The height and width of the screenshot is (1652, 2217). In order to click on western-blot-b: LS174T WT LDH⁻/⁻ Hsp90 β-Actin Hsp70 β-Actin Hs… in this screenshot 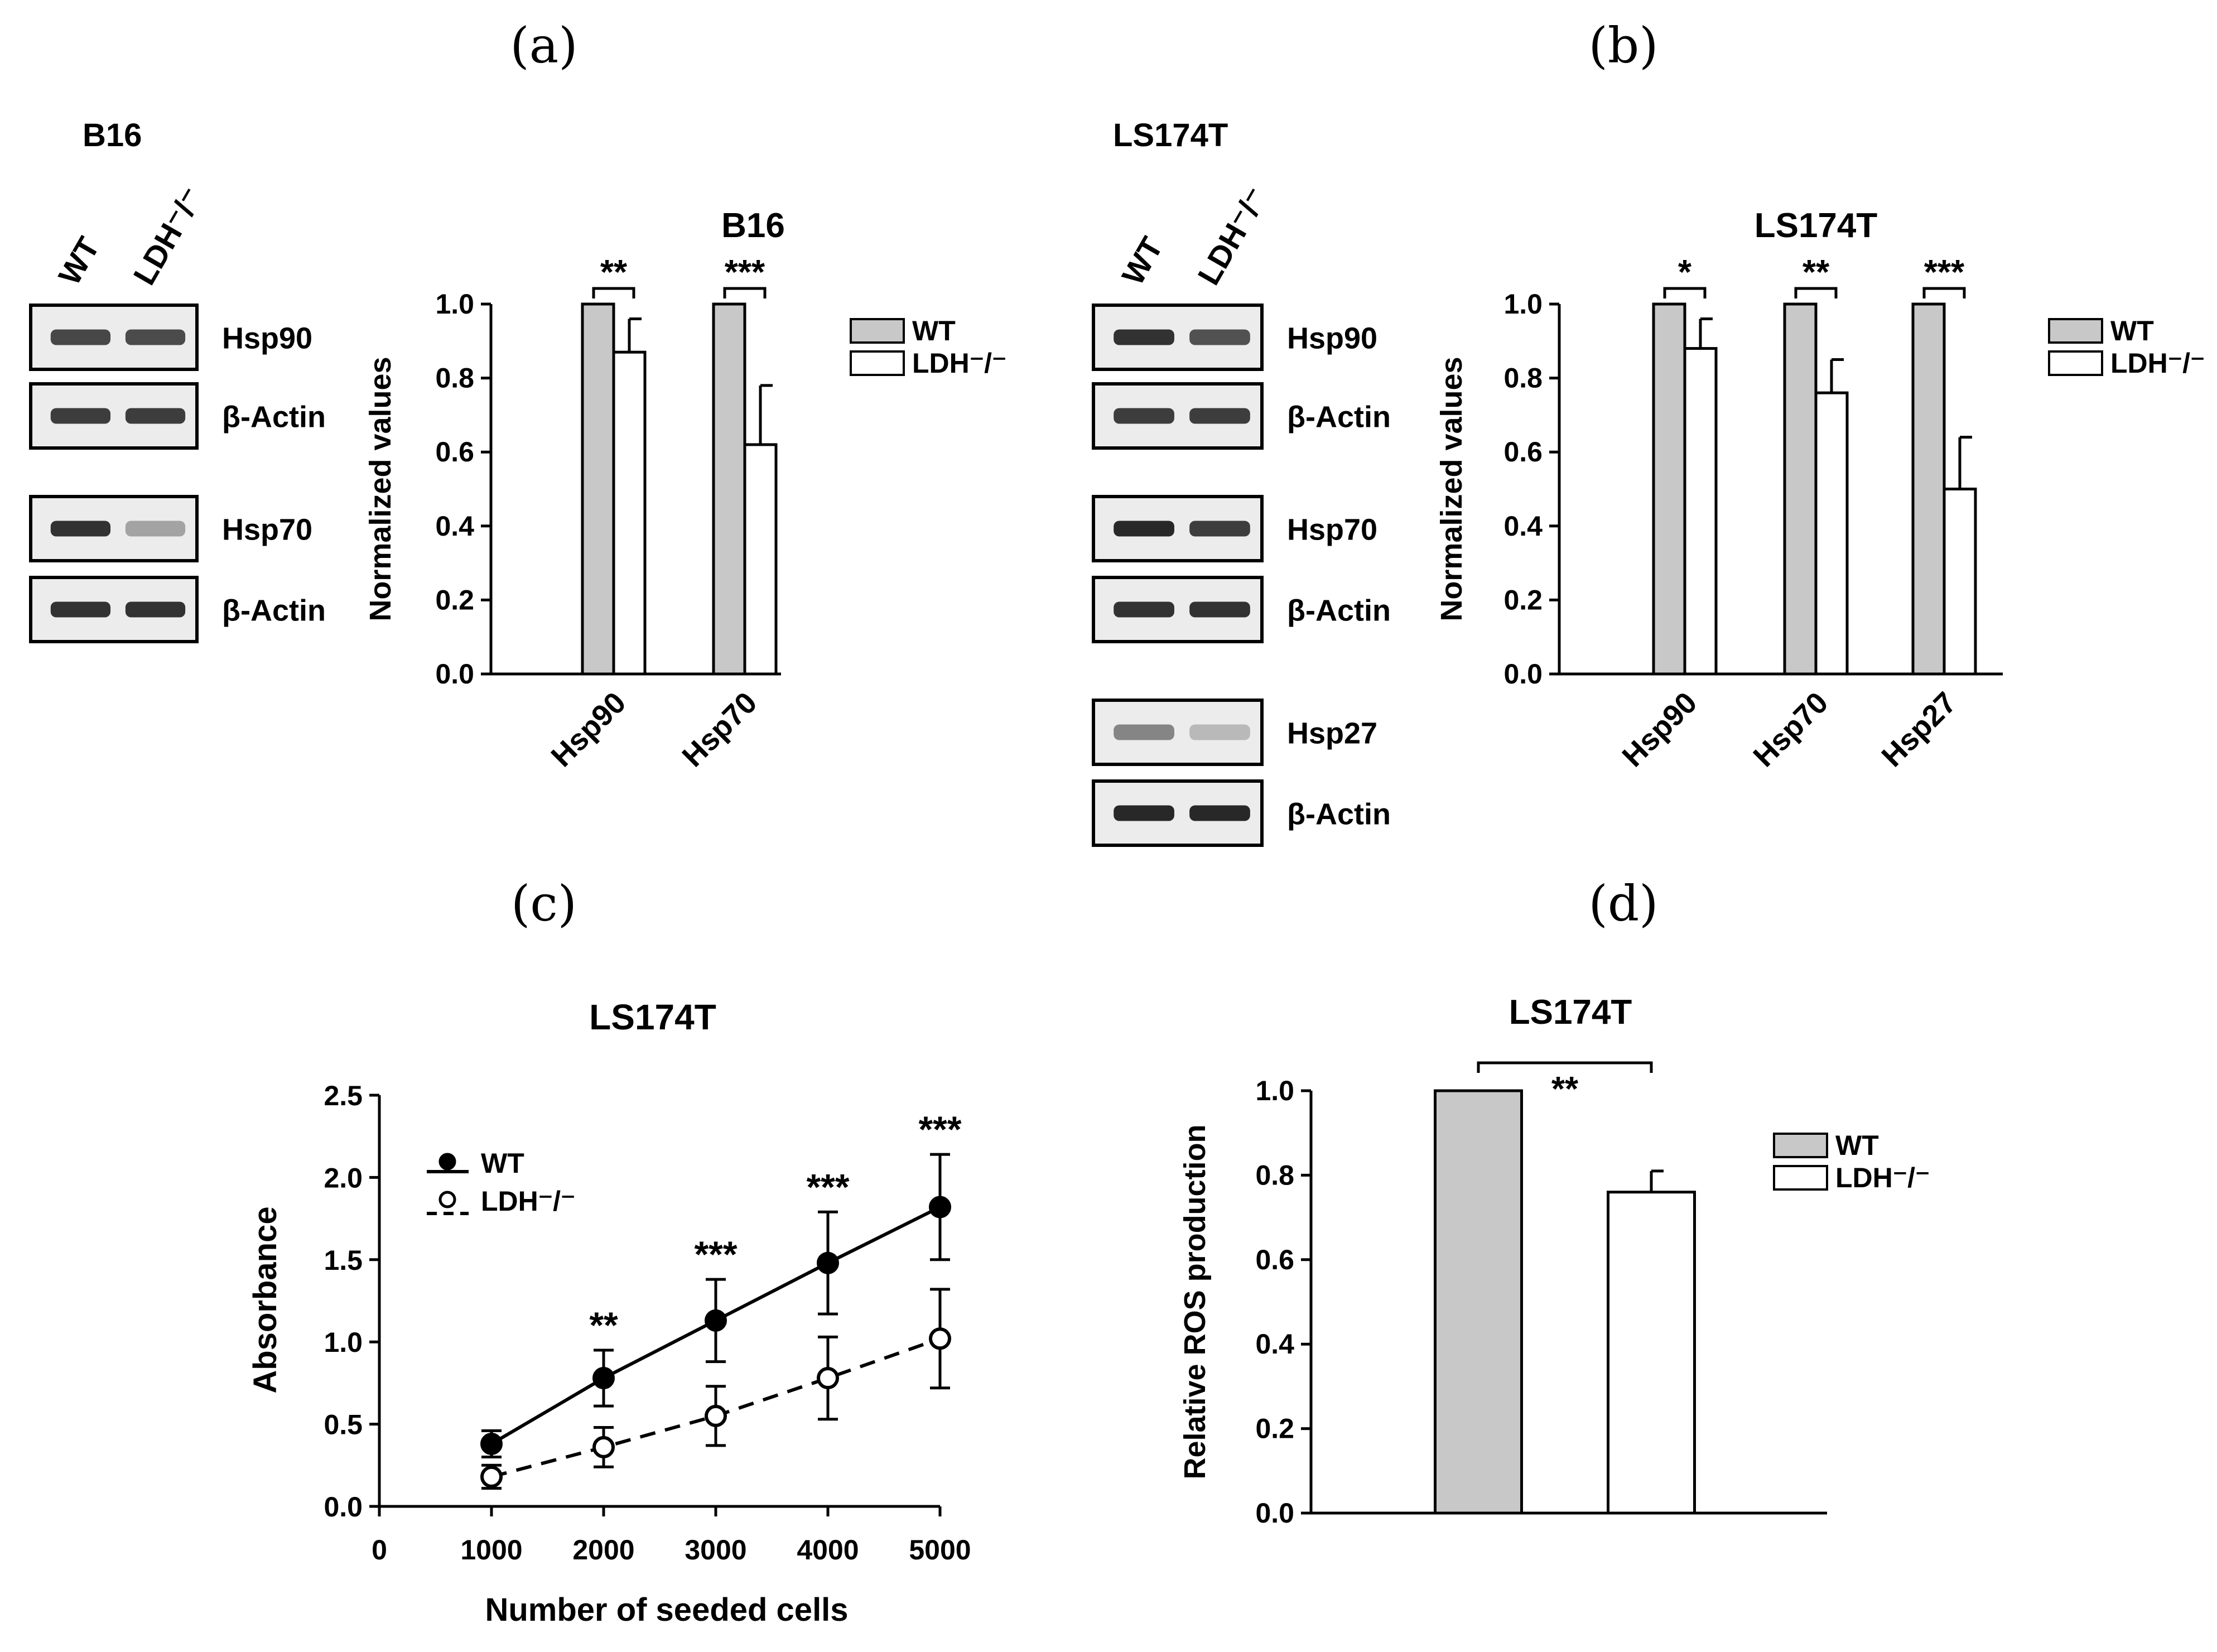, I will do `click(1241, 482)`.